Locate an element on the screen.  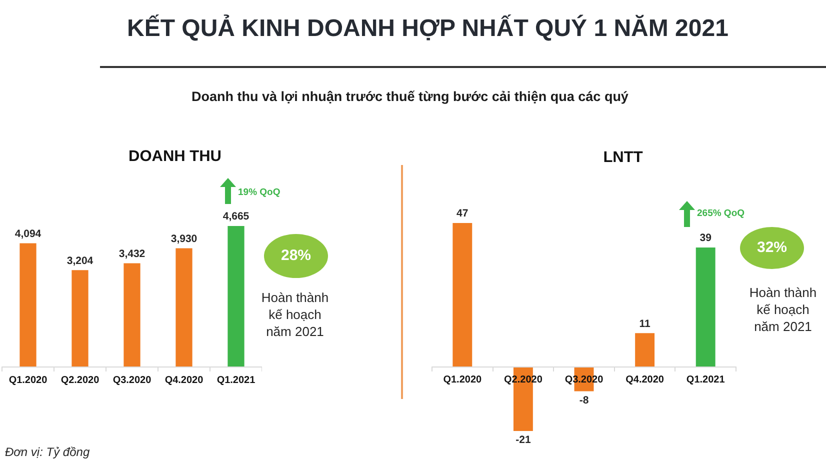
text: 32% is located at coordinates (772, 248).